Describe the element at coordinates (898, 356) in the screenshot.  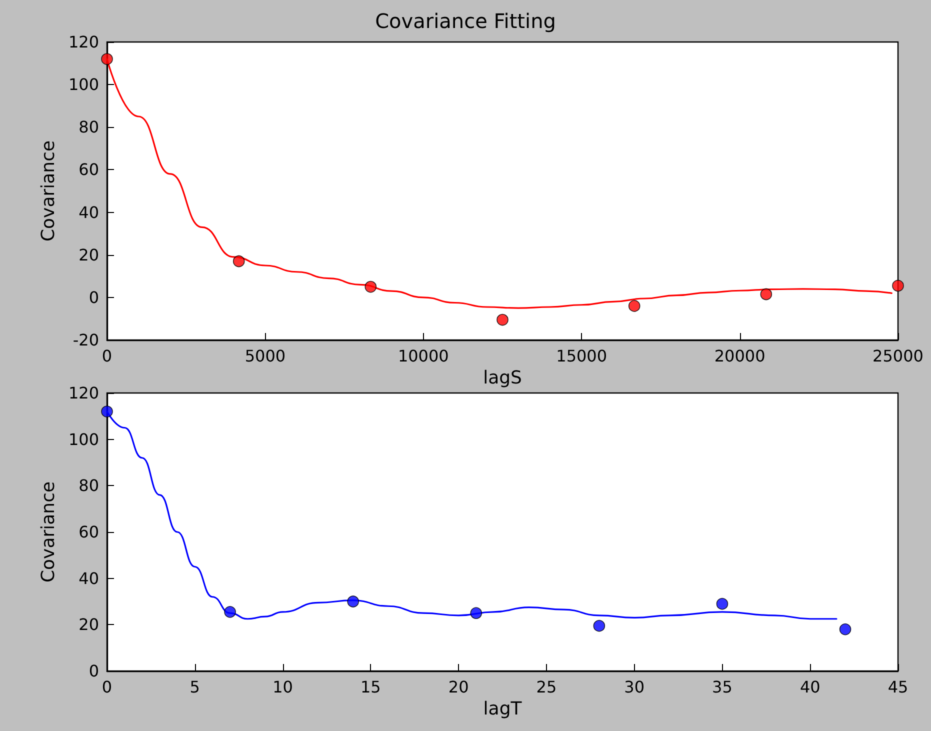
I see `x-tick-label: 25000` at that location.